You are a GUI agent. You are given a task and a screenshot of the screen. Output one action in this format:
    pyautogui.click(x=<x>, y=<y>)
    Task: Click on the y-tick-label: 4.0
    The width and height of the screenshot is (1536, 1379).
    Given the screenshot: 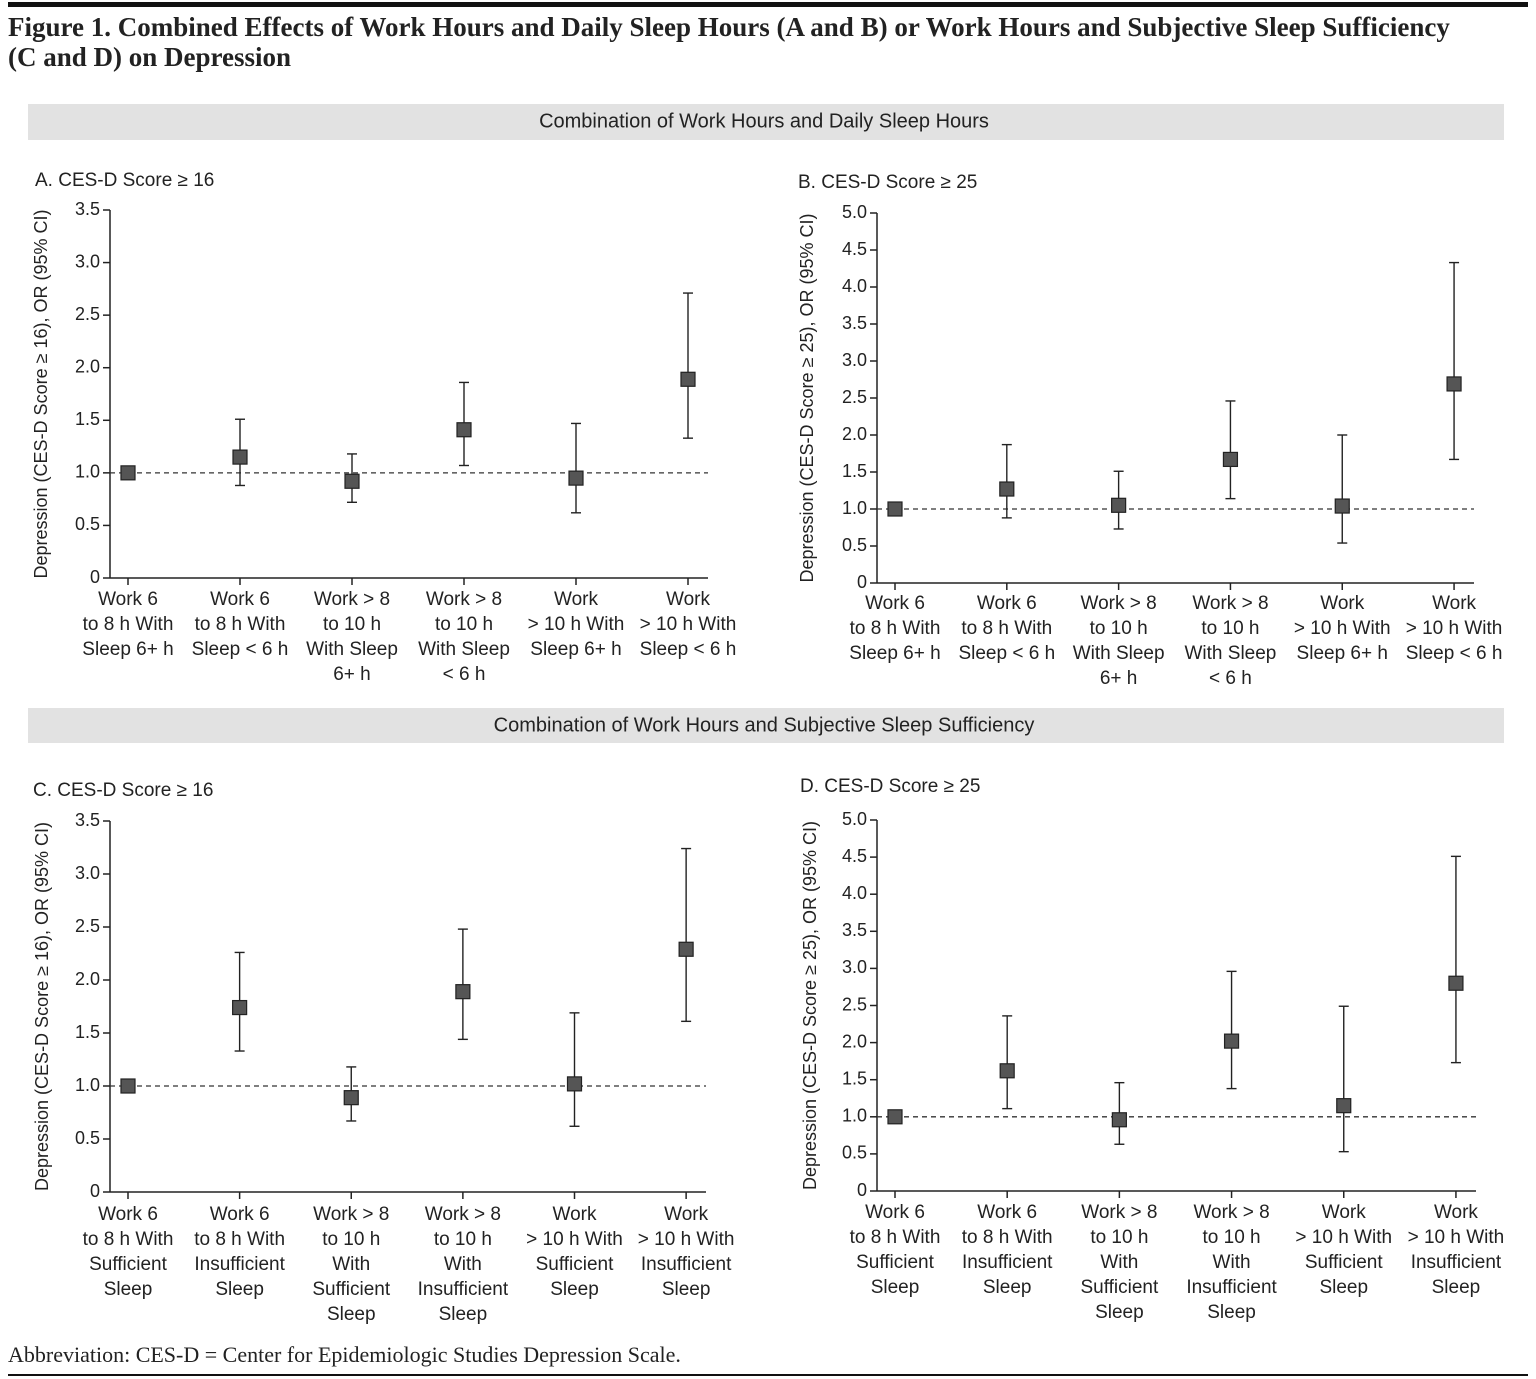 What is the action you would take?
    pyautogui.click(x=854, y=893)
    